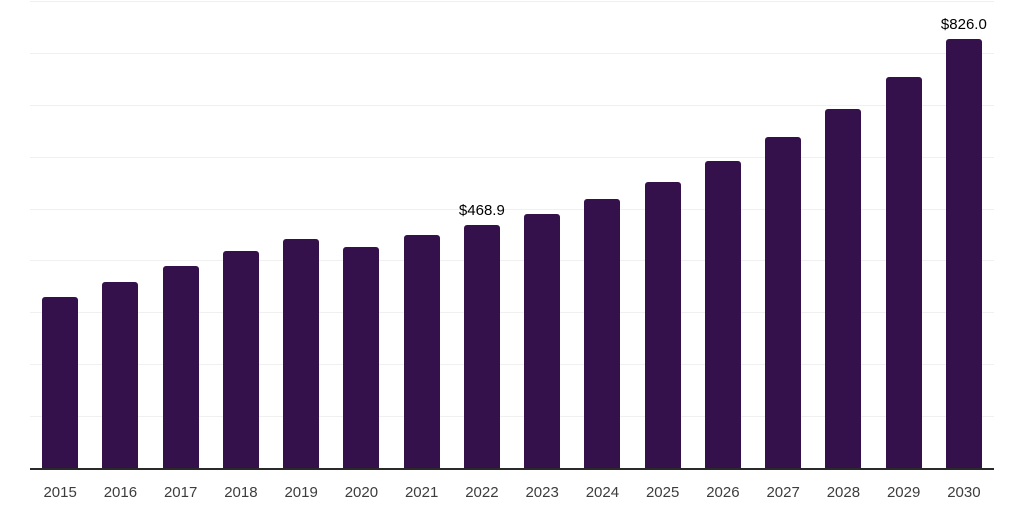 The width and height of the screenshot is (1024, 512). I want to click on bar-2028, so click(843, 288).